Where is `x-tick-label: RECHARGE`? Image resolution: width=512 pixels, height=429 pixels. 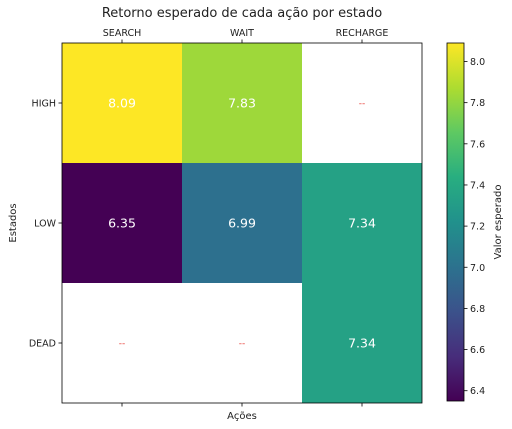 x-tick-label: RECHARGE is located at coordinates (362, 33).